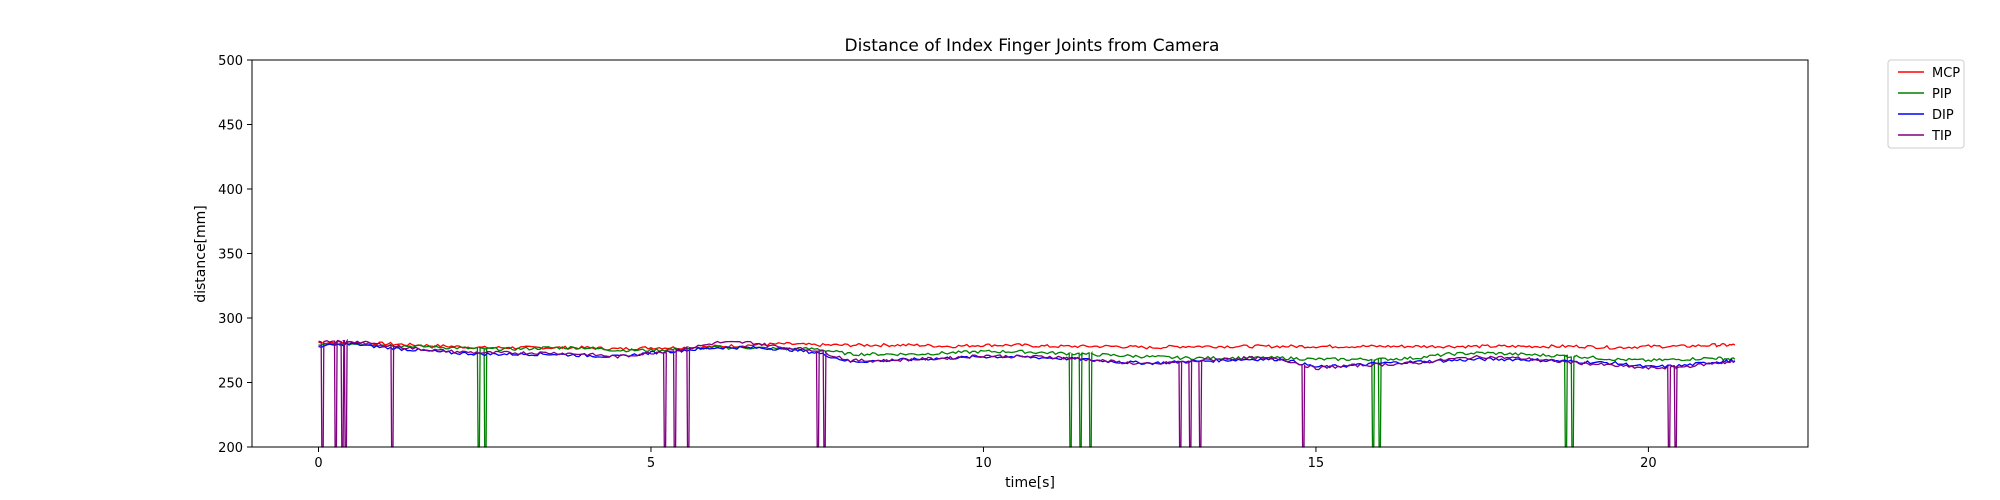  I want to click on x-tick-label: 20, so click(1648, 463).